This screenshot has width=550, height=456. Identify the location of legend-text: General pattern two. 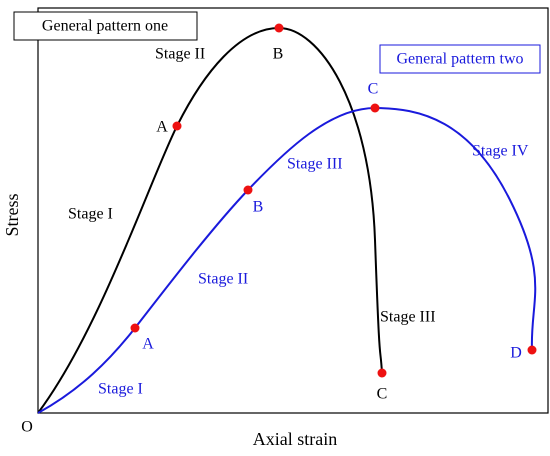
(459, 59).